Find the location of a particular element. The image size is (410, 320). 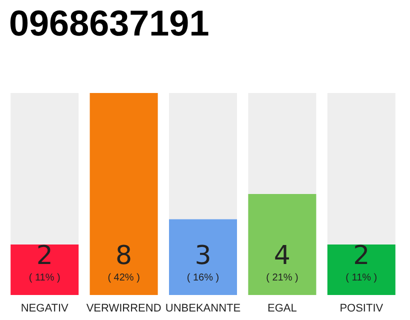

chart-title: 0968637191 is located at coordinates (109, 23).